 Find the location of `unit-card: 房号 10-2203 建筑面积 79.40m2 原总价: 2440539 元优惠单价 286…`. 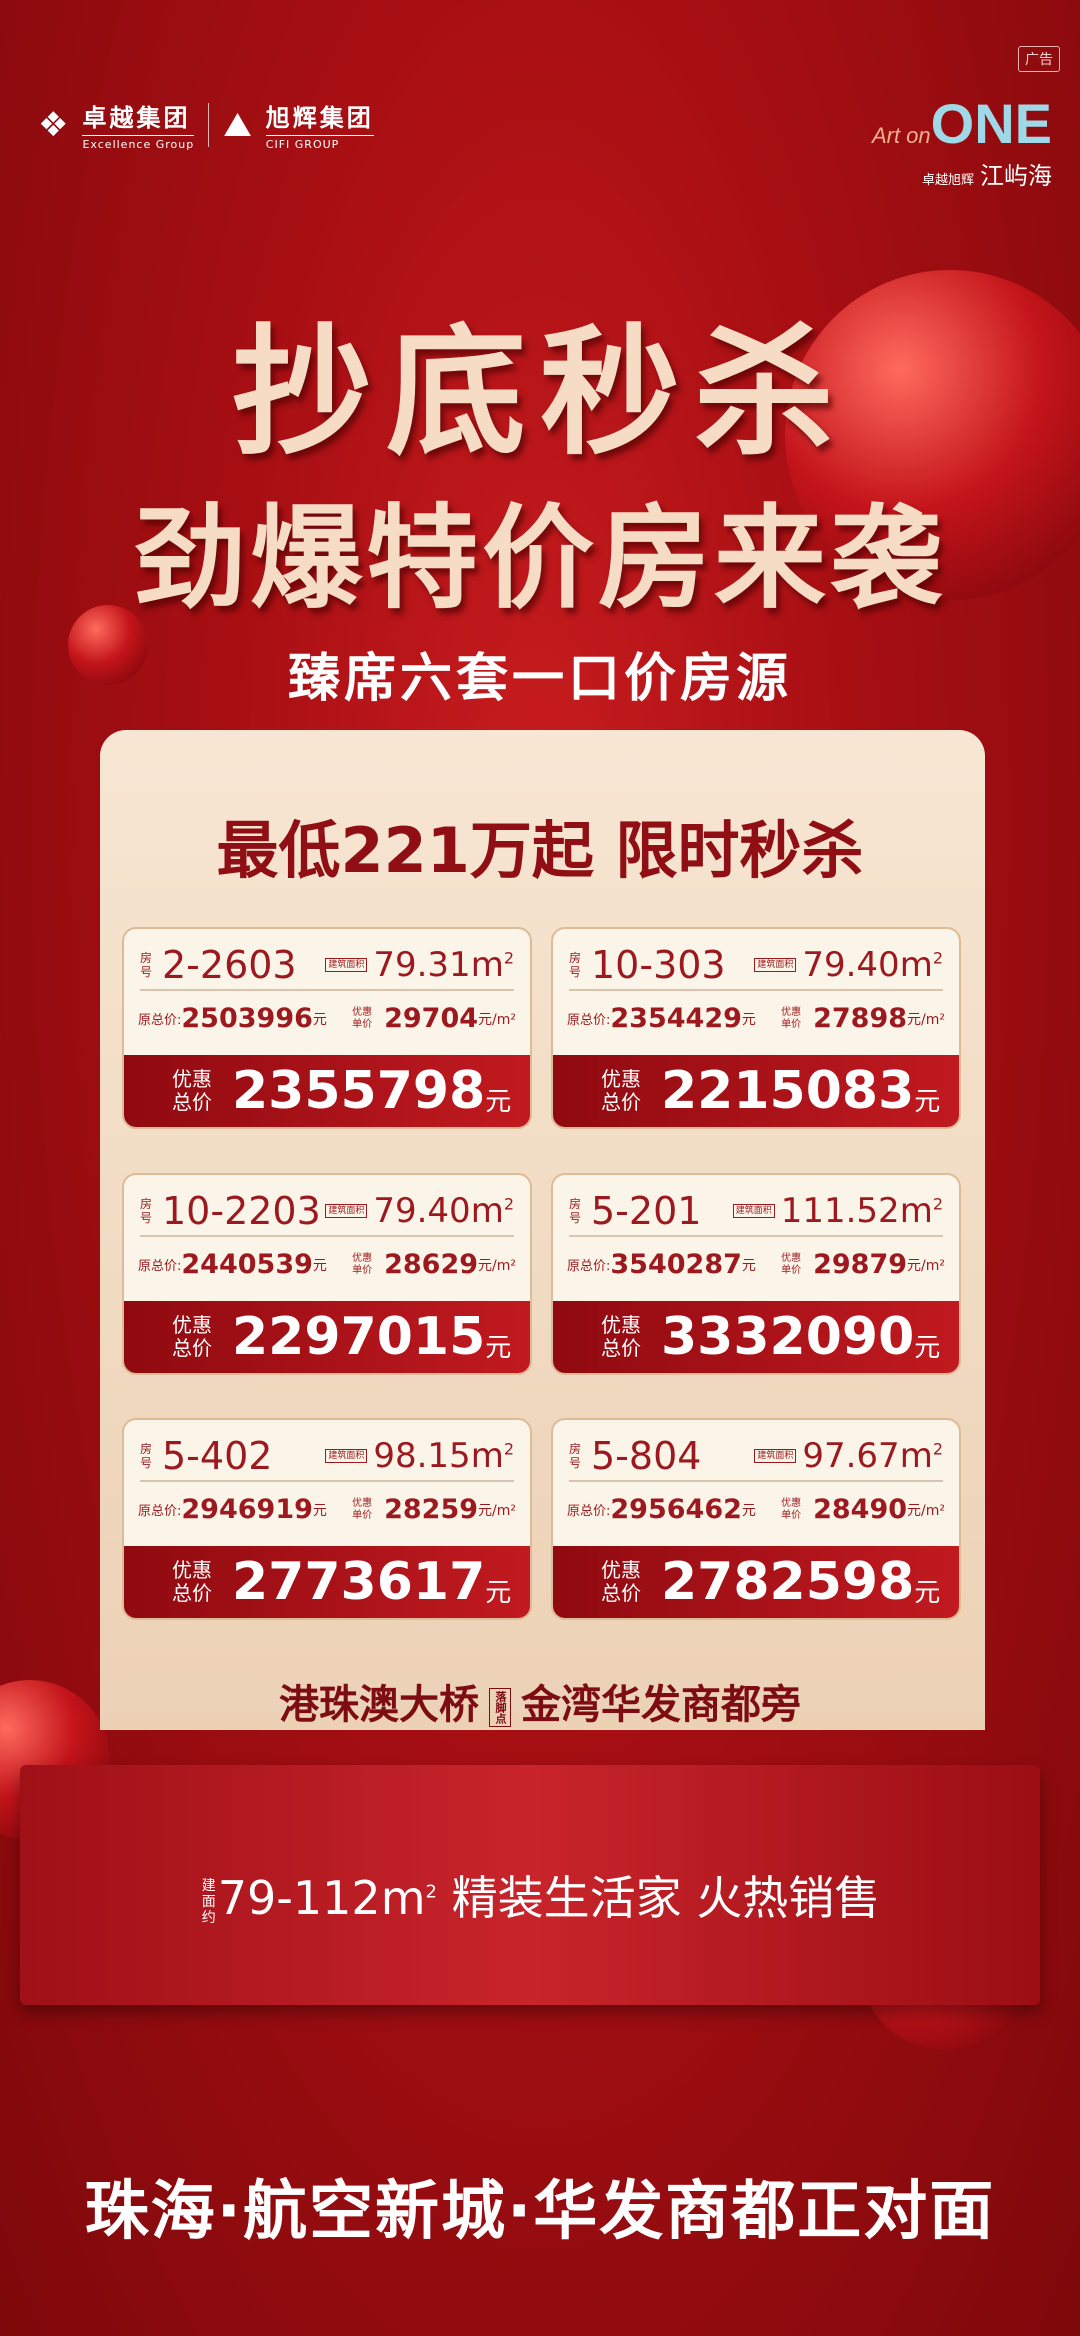

unit-card: 房号 10-2203 建筑面积 79.40m2 原总价: 2440539 元优惠单价 286… is located at coordinates (327, 1274).